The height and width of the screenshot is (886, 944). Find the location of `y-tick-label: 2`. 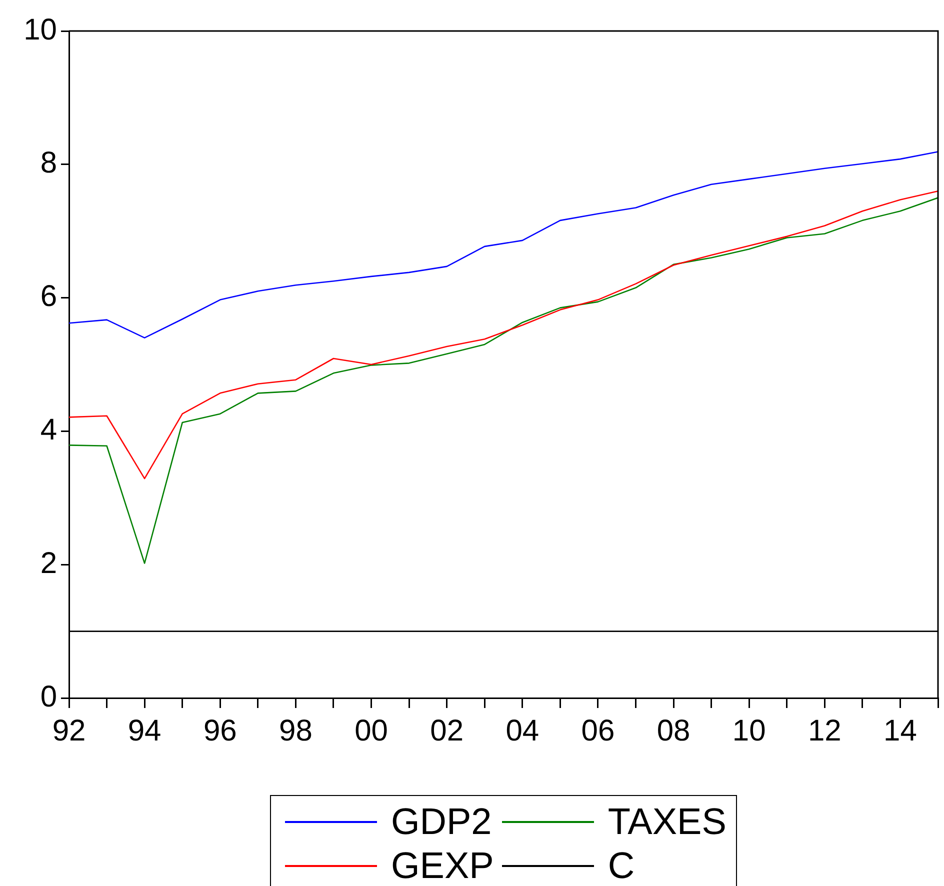

y-tick-label: 2 is located at coordinates (48, 563).